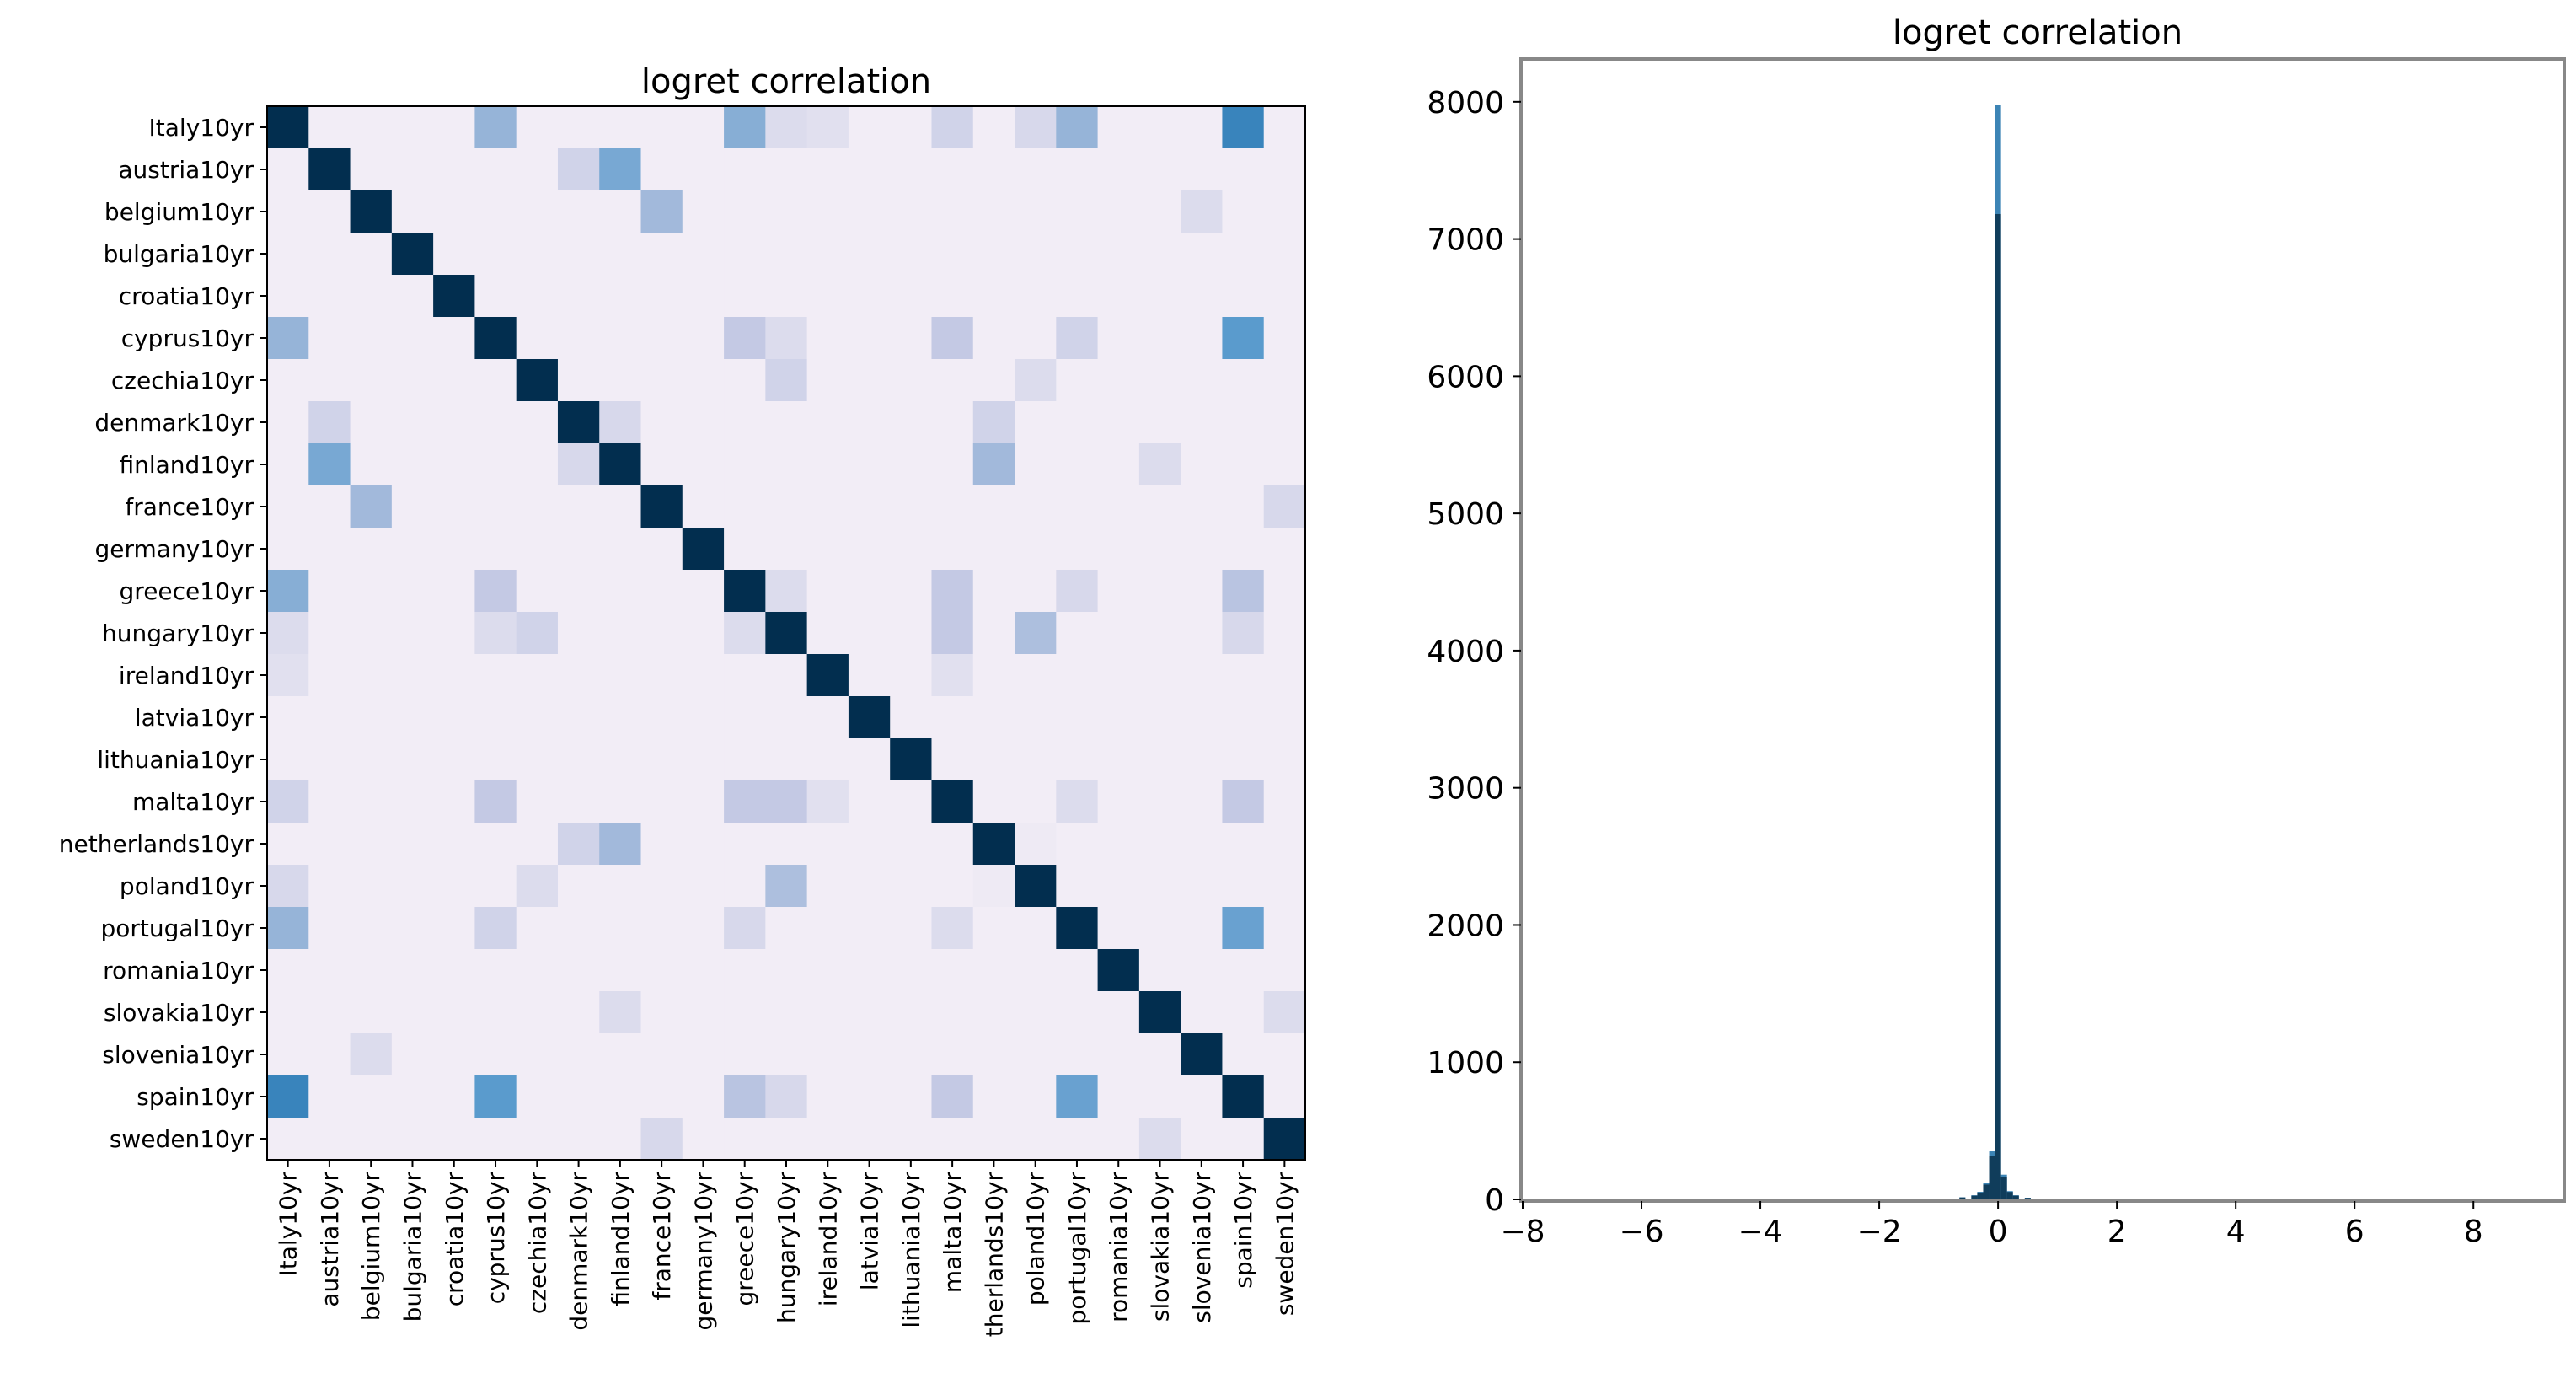 The height and width of the screenshot is (1373, 2576). I want to click on row-label: poland10yr, so click(187, 886).